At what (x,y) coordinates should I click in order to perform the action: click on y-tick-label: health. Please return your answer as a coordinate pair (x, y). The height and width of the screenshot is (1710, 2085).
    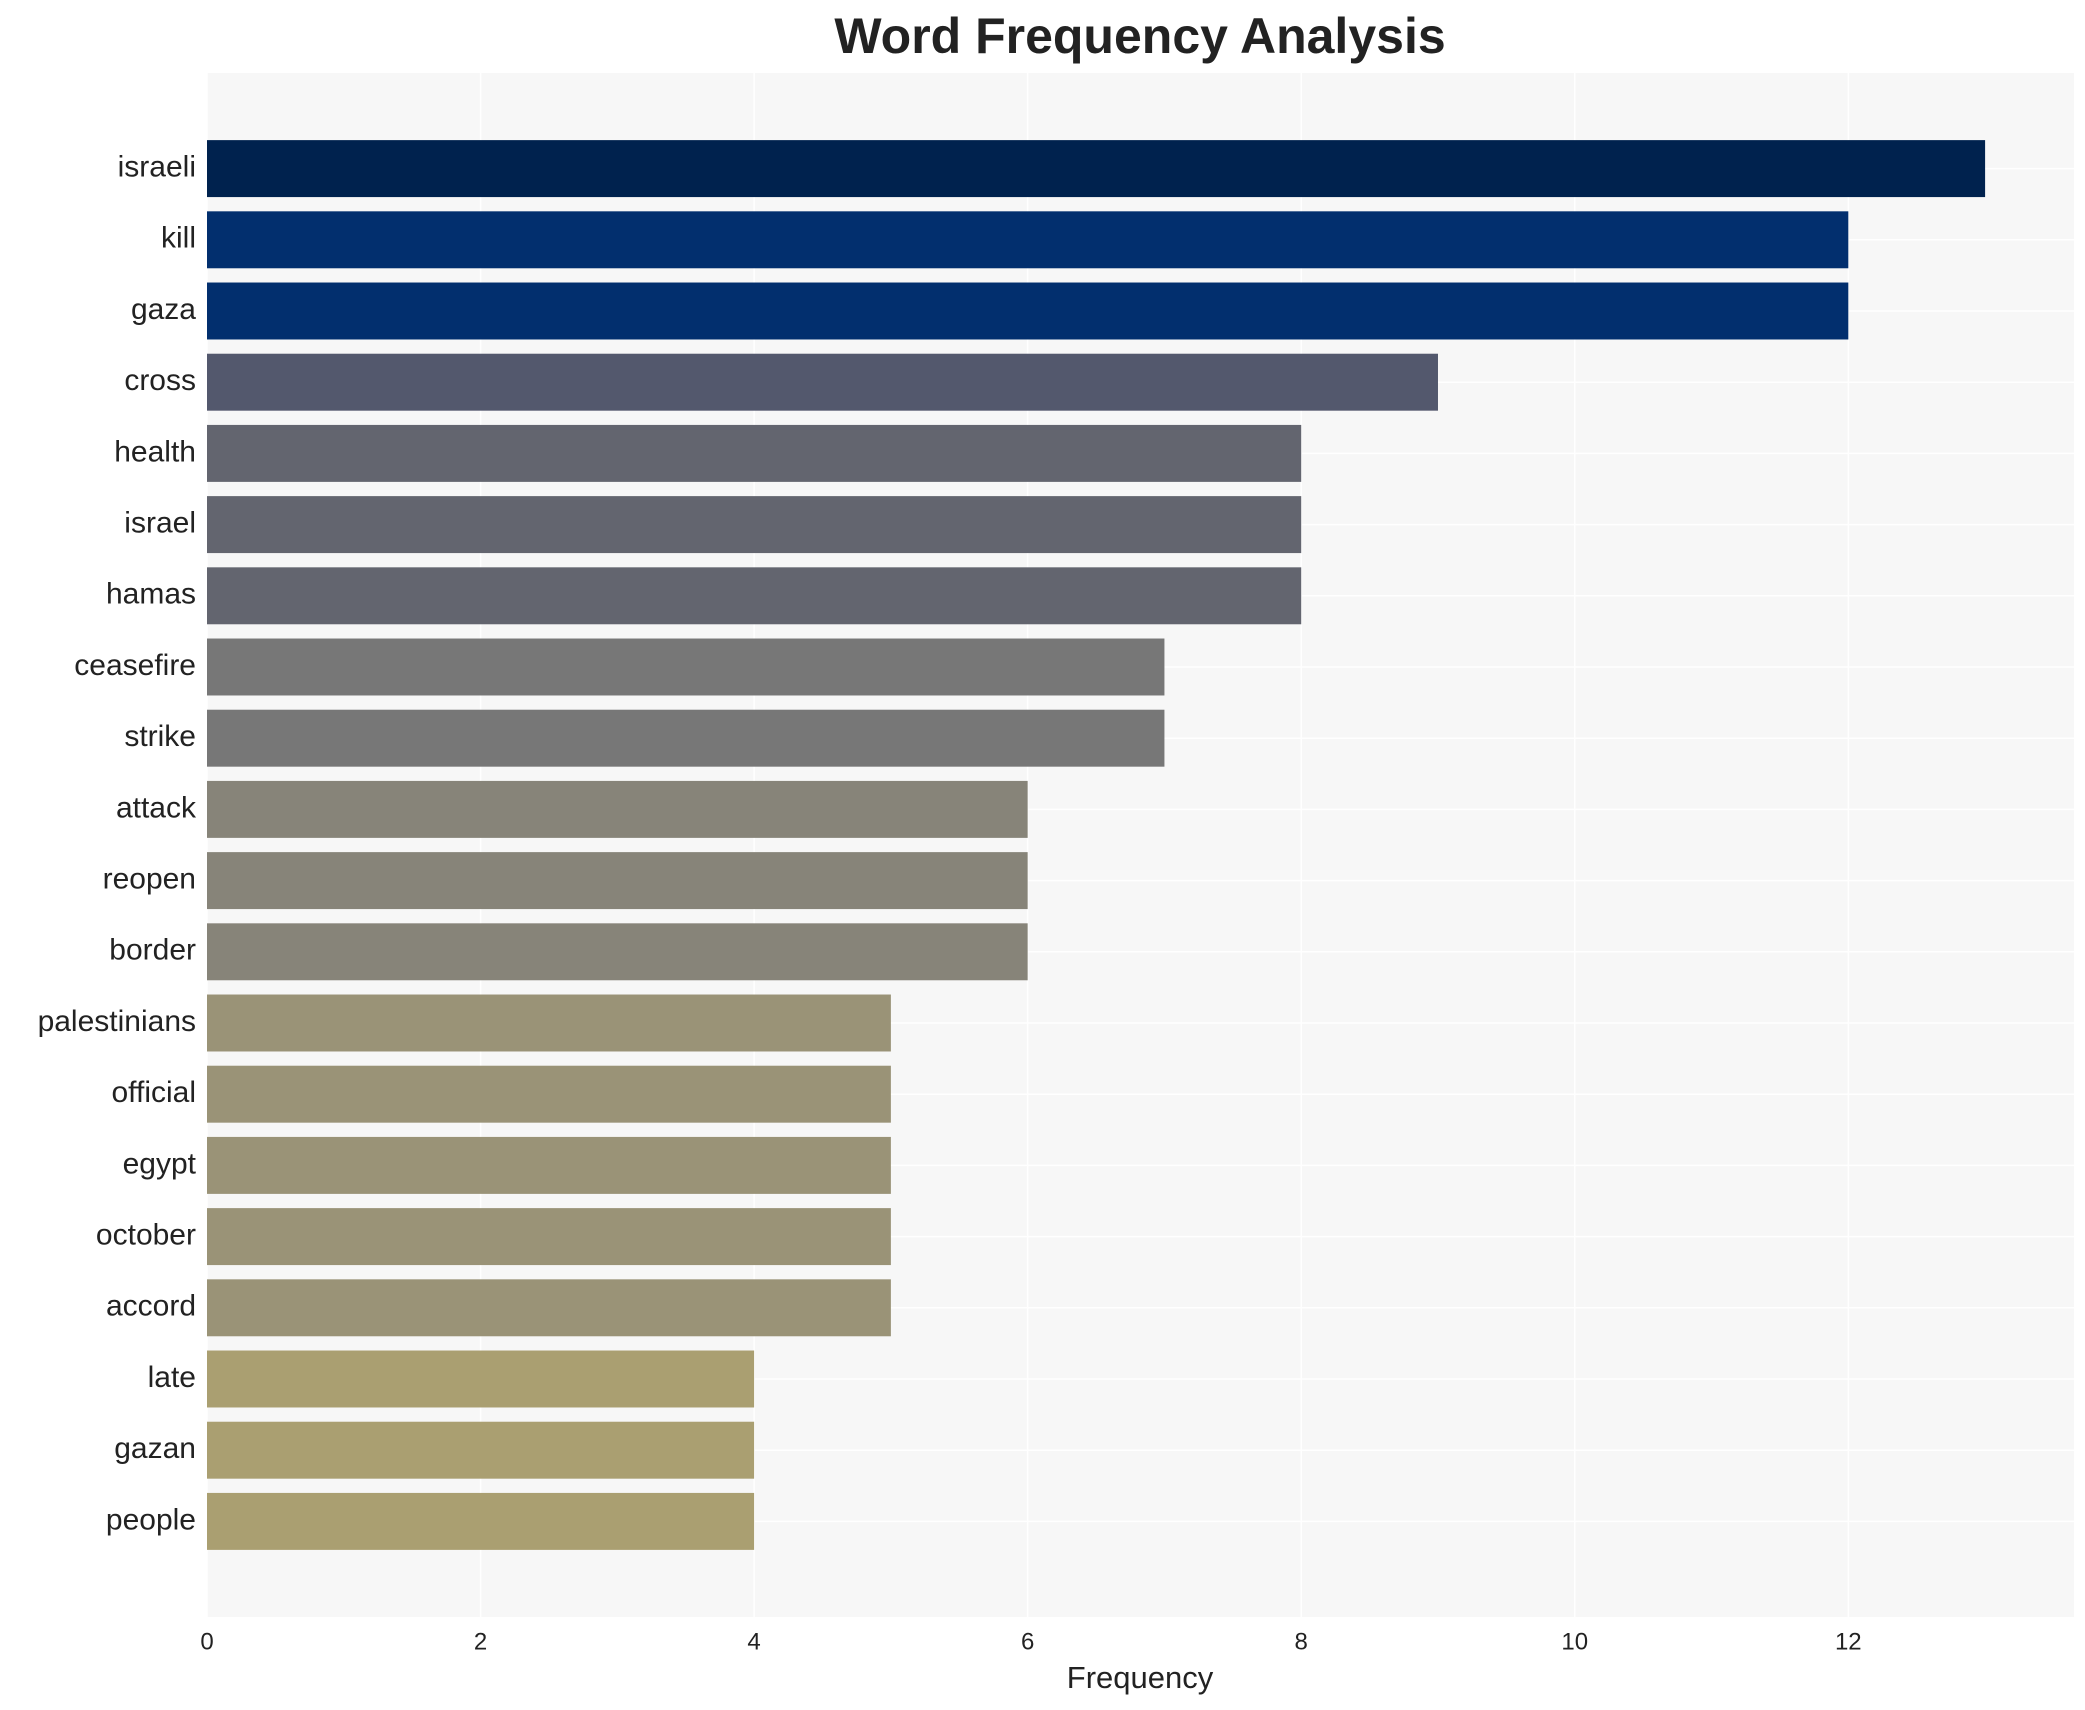
    Looking at the image, I should click on (155, 451).